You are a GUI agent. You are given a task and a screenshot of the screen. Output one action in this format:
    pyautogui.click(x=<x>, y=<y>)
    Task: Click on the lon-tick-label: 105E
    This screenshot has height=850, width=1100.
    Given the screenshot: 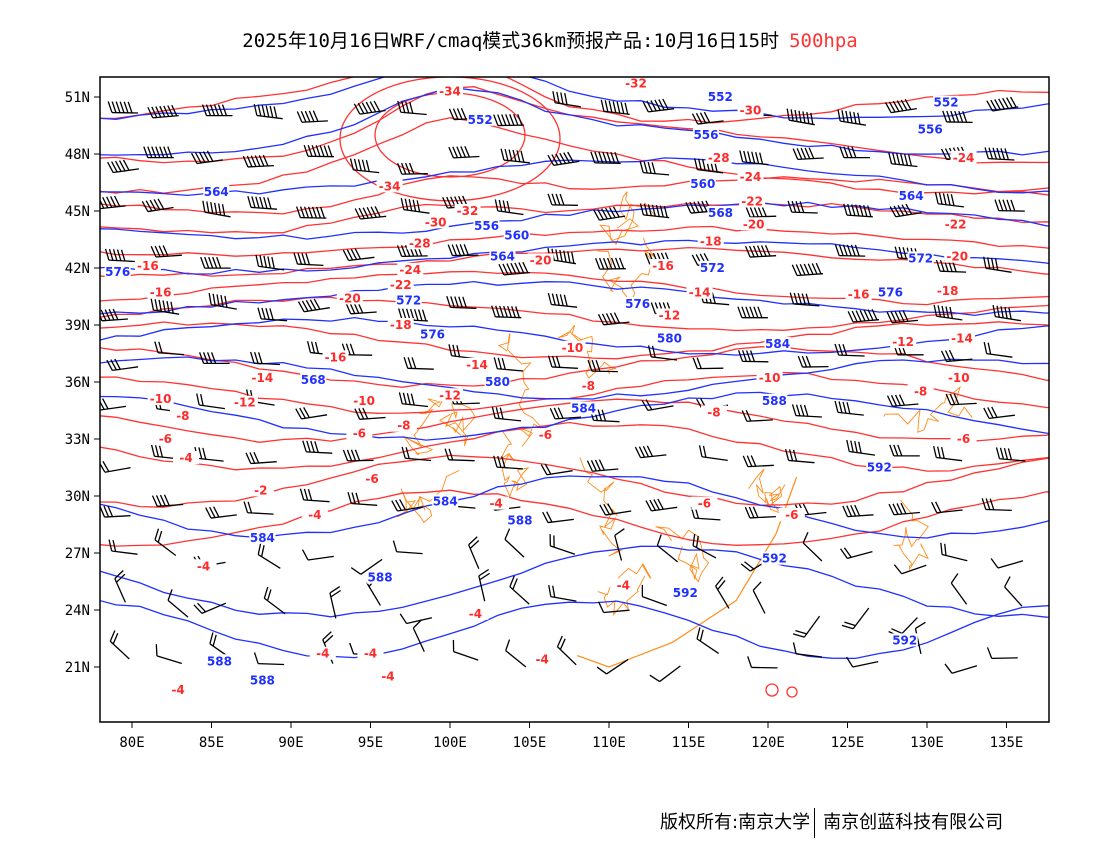 What is the action you would take?
    pyautogui.click(x=530, y=743)
    